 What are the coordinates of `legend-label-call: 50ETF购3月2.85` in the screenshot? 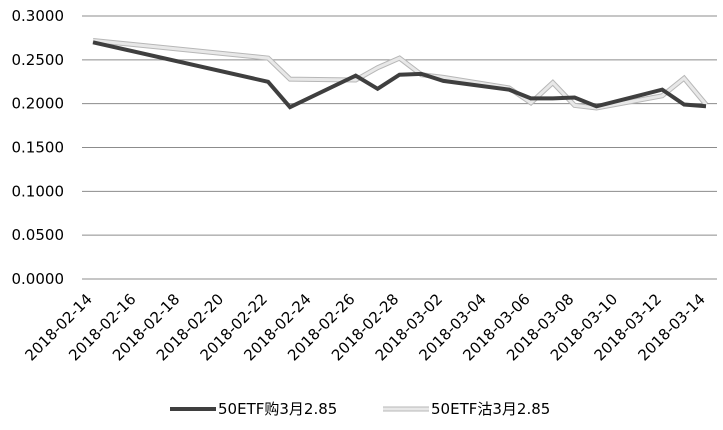 It's located at (277, 409).